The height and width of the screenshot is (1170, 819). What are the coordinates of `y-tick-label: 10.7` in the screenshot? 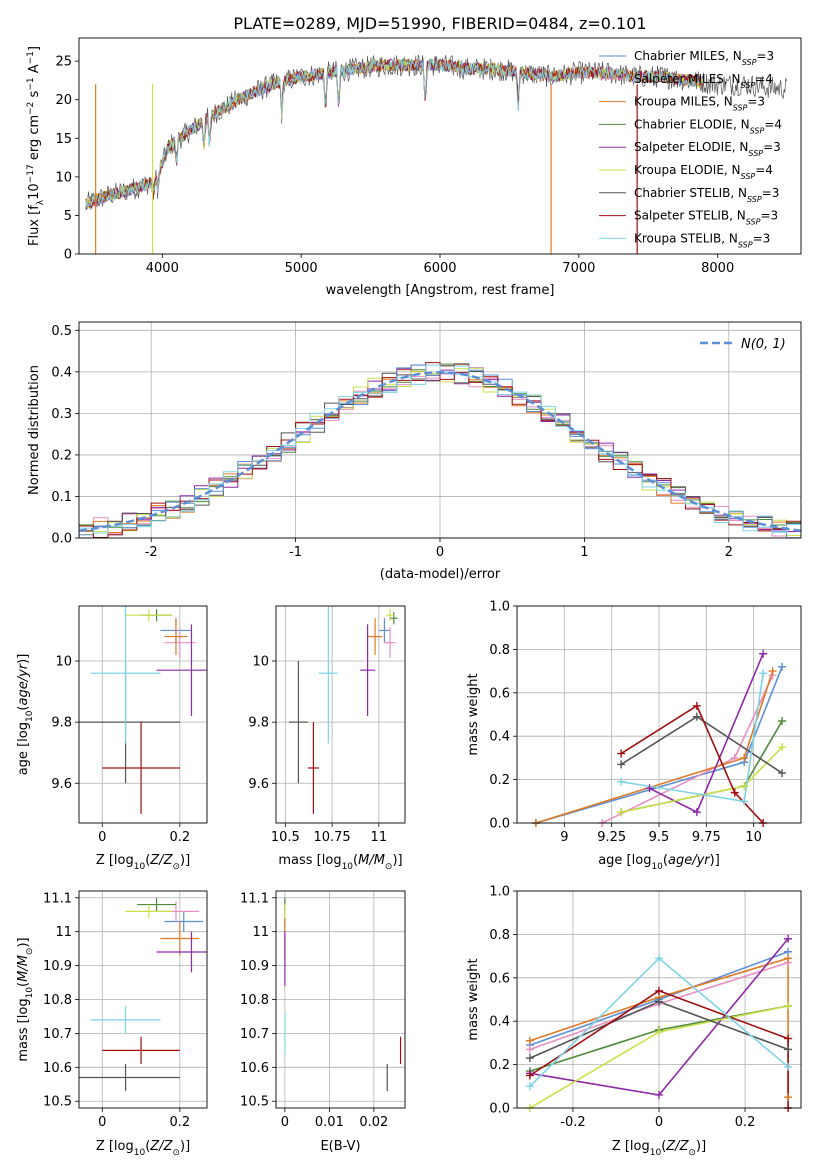 It's located at (254, 1034).